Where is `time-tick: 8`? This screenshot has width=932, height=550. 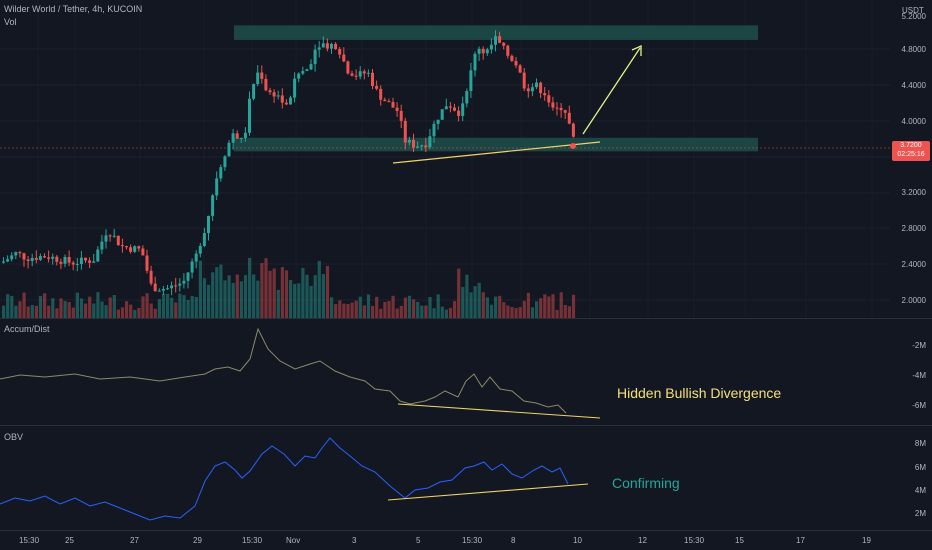 time-tick: 8 is located at coordinates (513, 540).